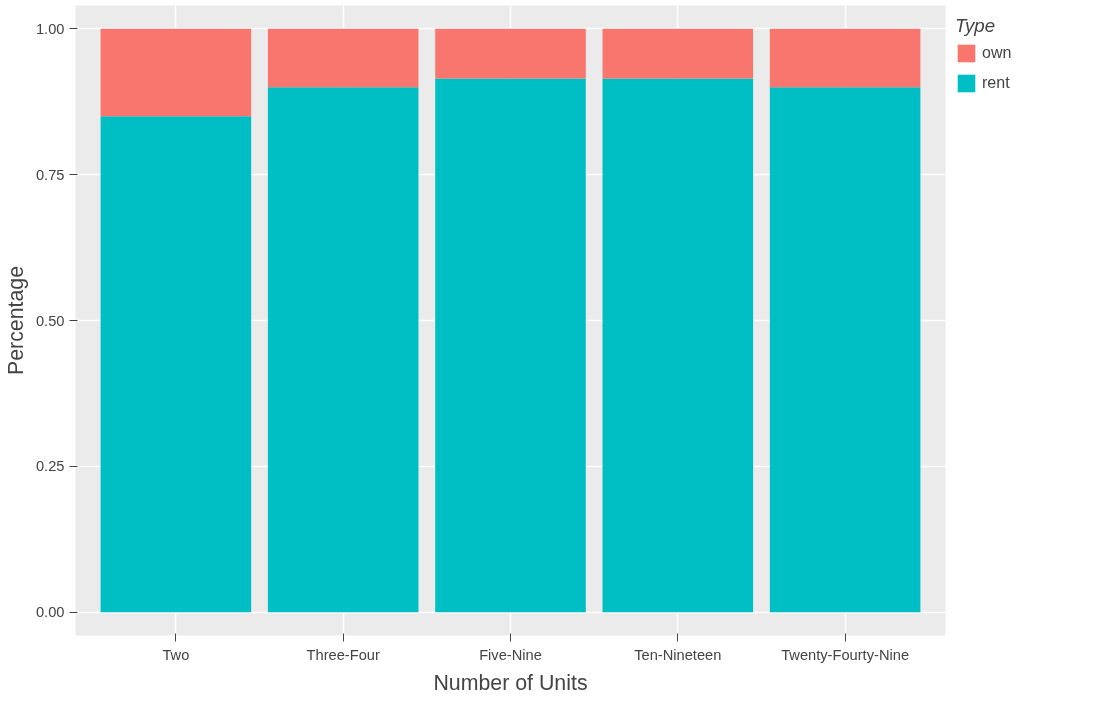 Image resolution: width=1104 pixels, height=728 pixels. What do you see at coordinates (510, 654) in the screenshot?
I see `x-tick-label: Five-Nine` at bounding box center [510, 654].